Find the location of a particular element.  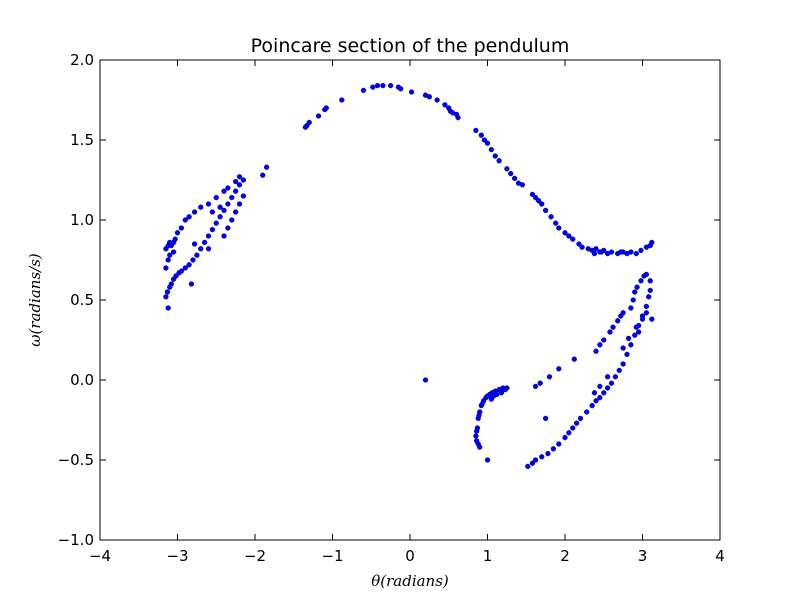

x-tick-label: 1 is located at coordinates (488, 556).